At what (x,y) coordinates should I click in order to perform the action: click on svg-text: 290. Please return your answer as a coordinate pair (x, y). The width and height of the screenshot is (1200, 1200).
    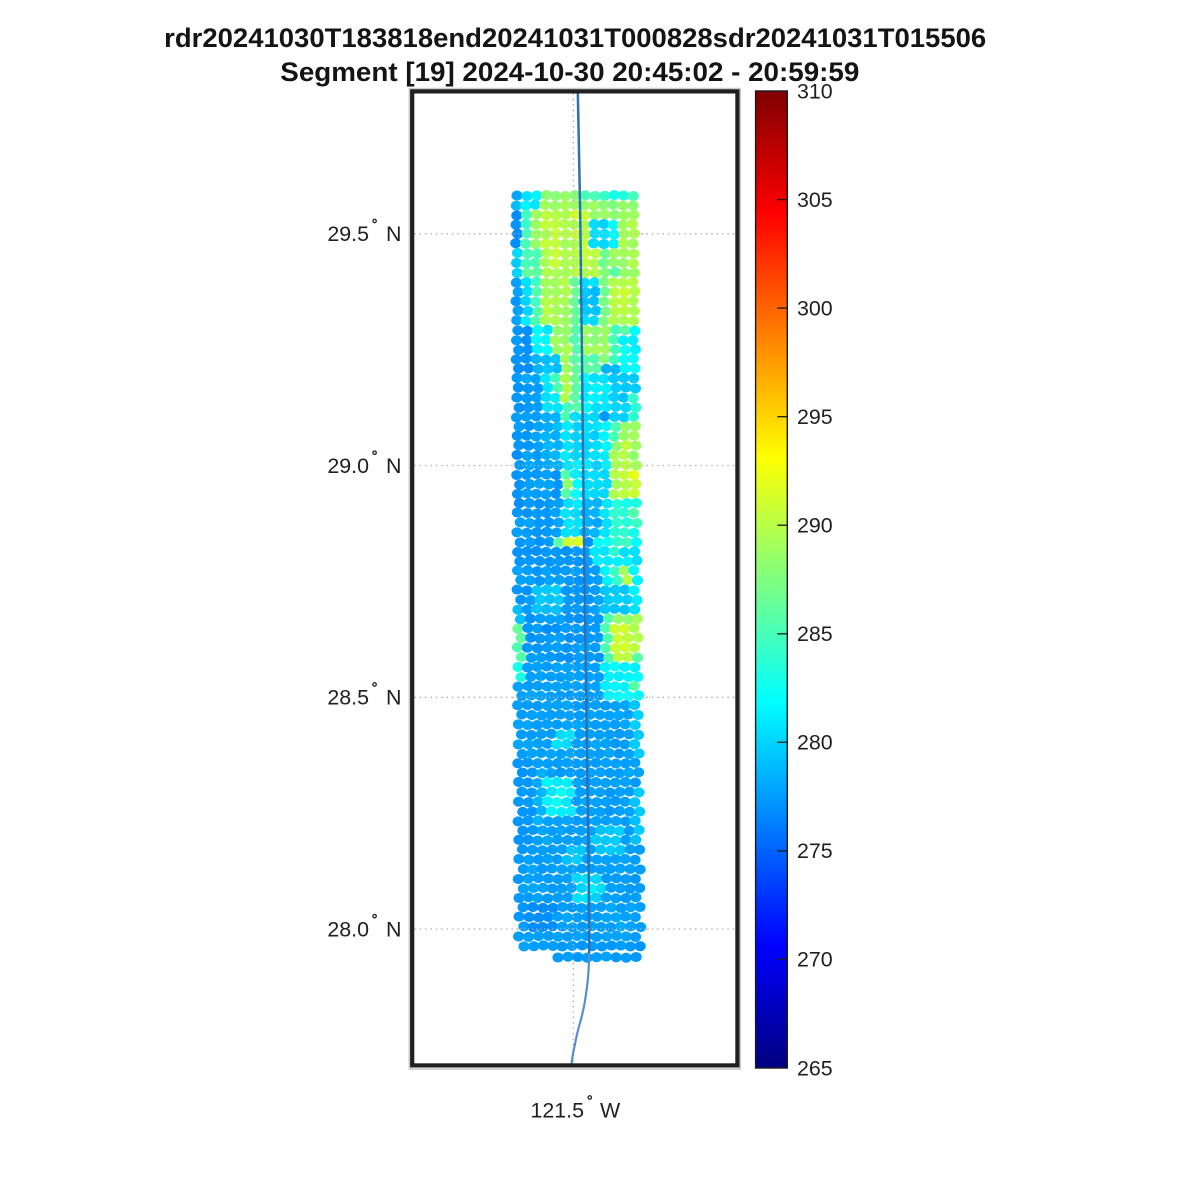
    Looking at the image, I should click on (815, 526).